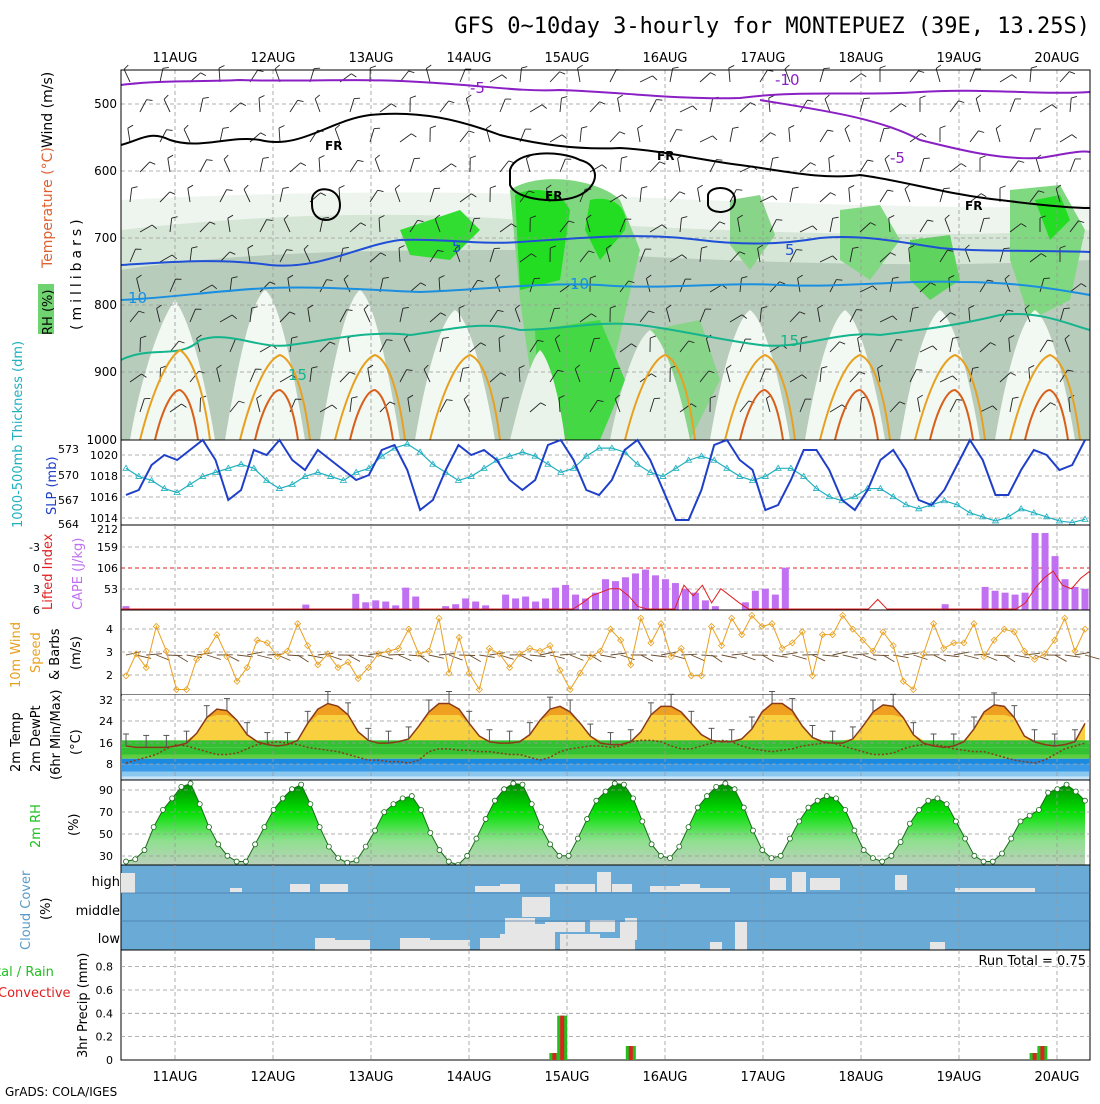 The image size is (1100, 1104). Describe the element at coordinates (468, 58) in the screenshot. I see `top-date-14AUG: 14AUG` at that location.